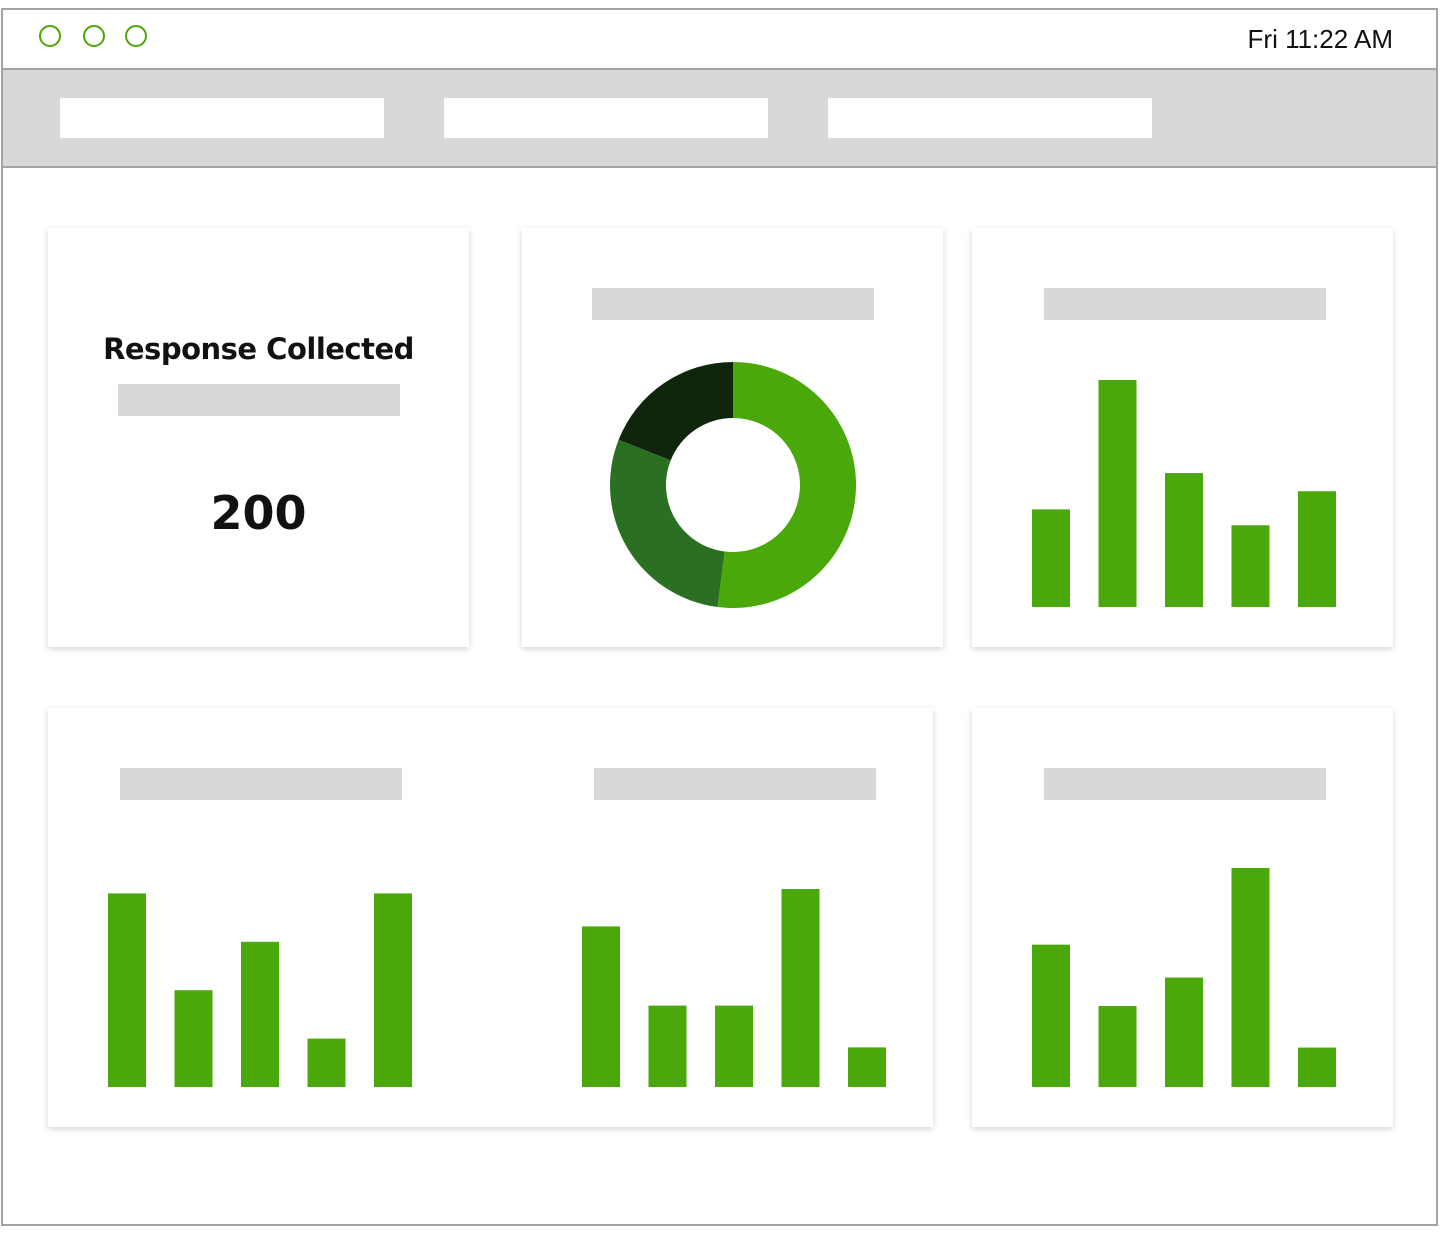  I want to click on close-button, so click(50, 36).